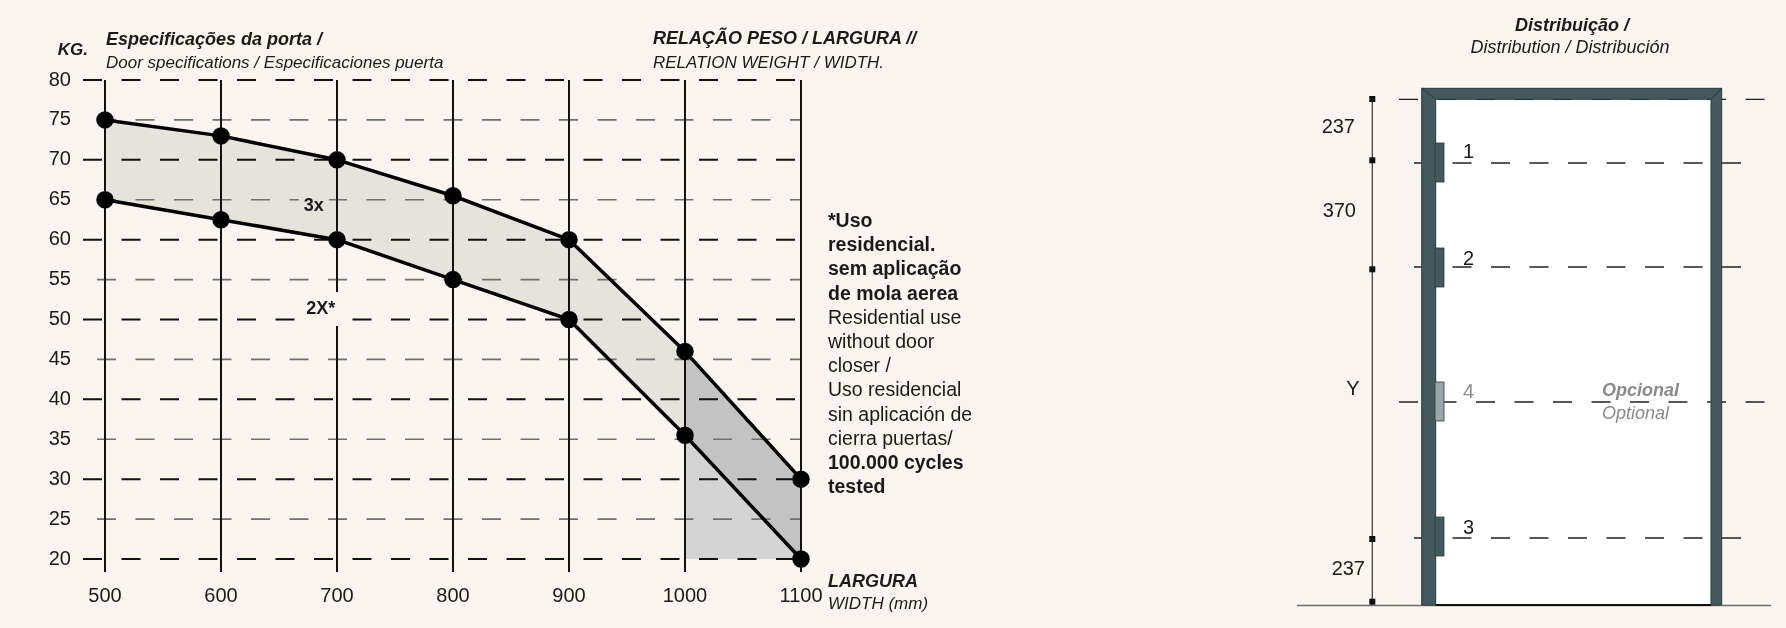 The height and width of the screenshot is (628, 1786). I want to click on x-tick-label: 500, so click(105, 595).